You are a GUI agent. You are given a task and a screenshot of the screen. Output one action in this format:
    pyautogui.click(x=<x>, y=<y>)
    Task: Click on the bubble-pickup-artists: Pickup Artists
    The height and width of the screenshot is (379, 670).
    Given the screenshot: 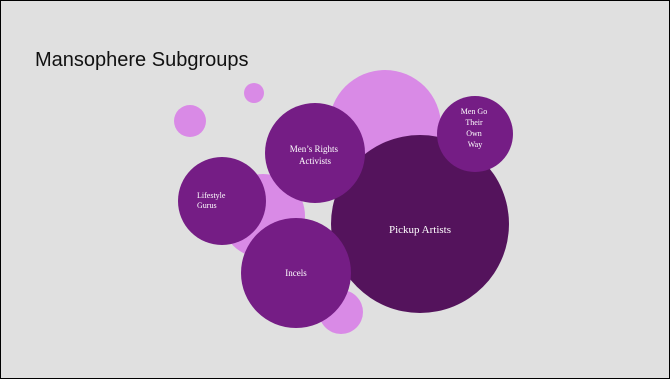 What is the action you would take?
    pyautogui.click(x=420, y=224)
    